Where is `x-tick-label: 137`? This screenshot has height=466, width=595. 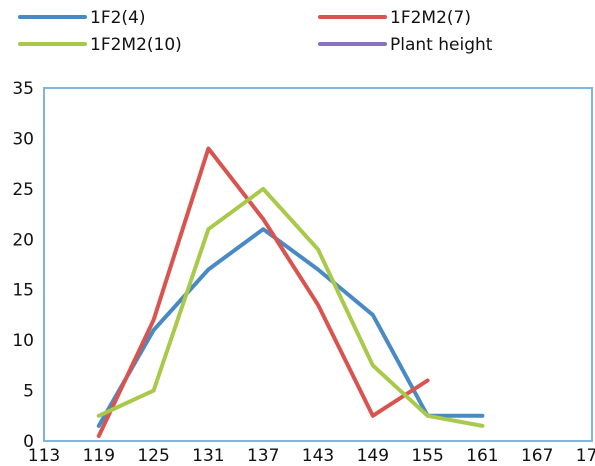
x-tick-label: 137 is located at coordinates (263, 456).